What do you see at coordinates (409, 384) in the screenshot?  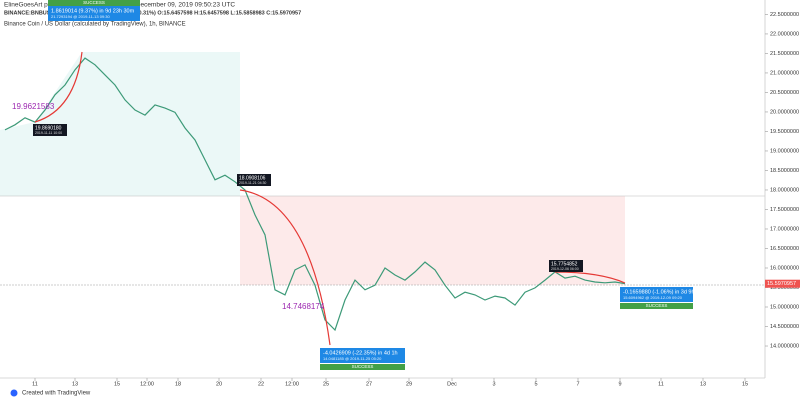 I see `x-tick-label: 29` at bounding box center [409, 384].